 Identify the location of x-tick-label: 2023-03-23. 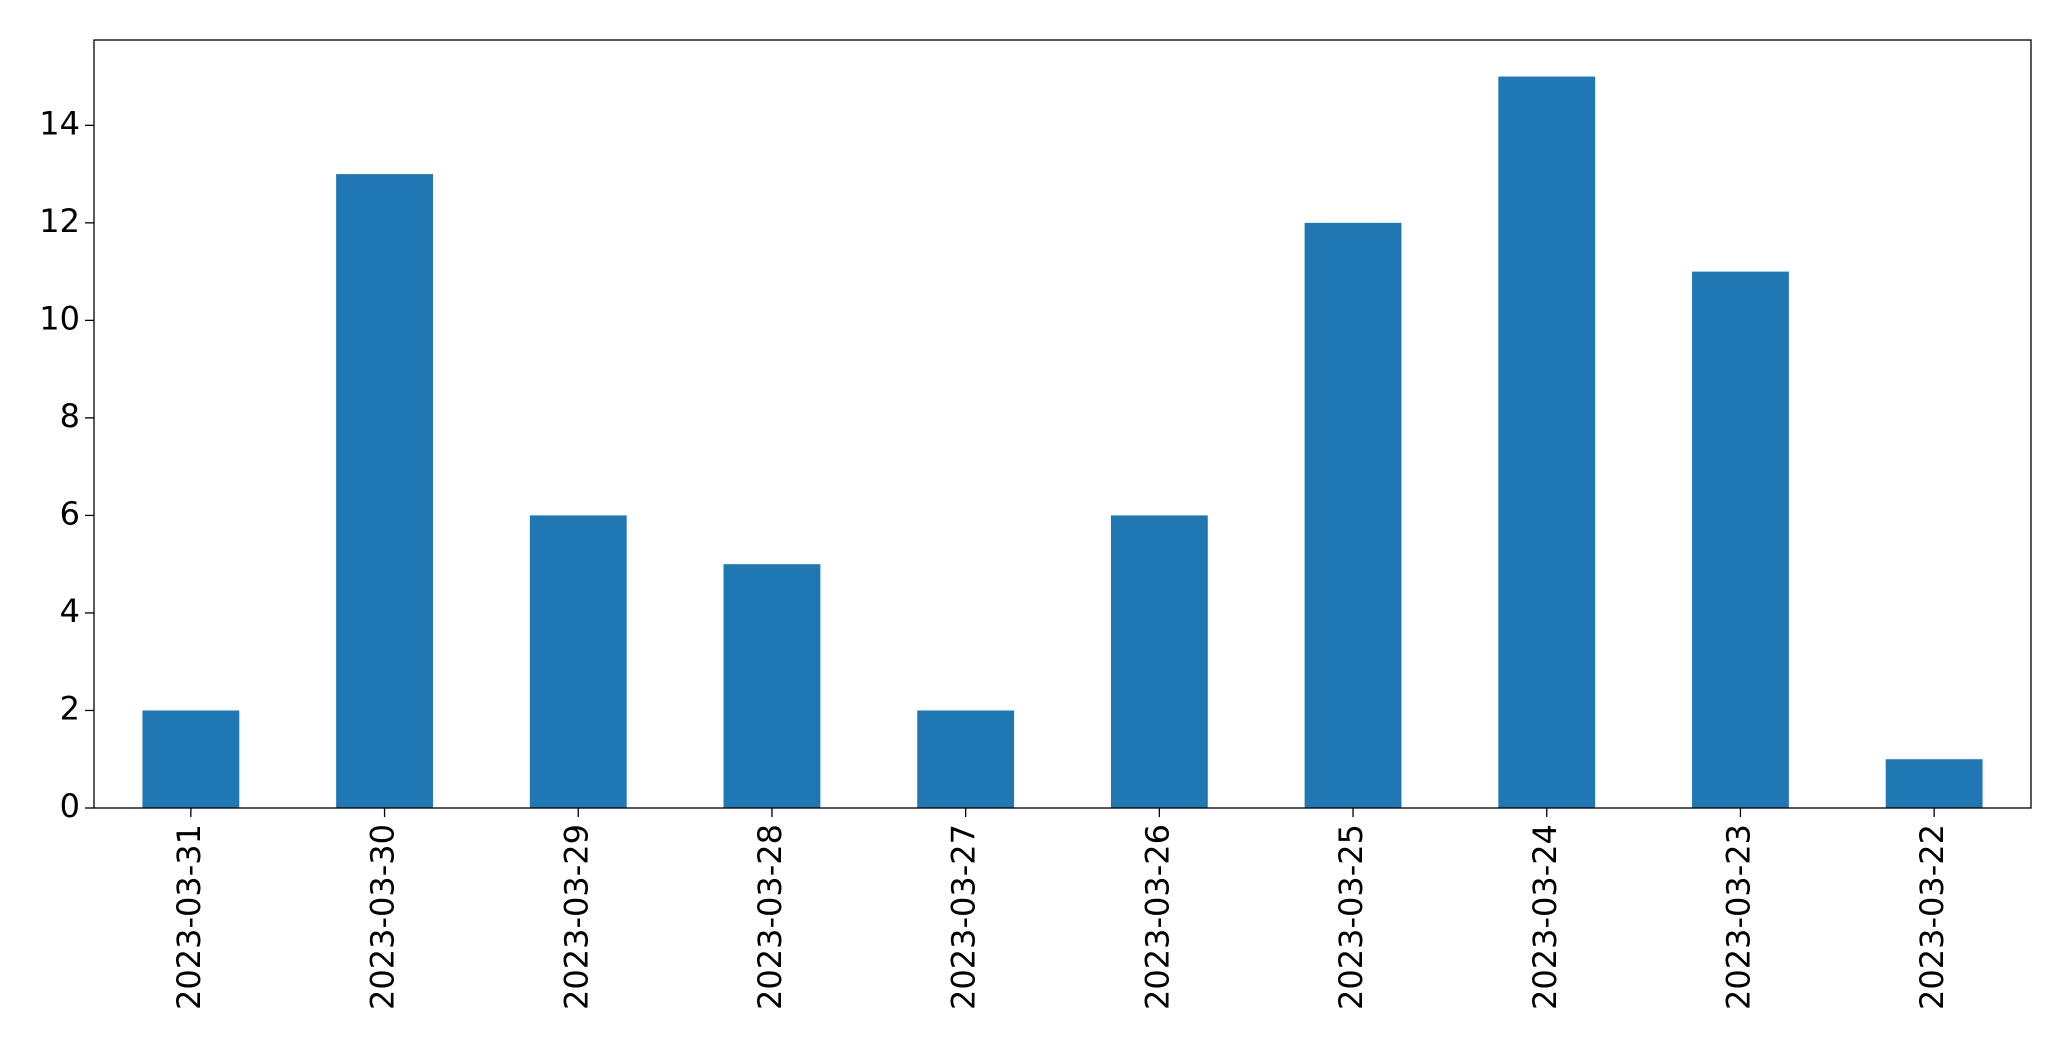
(1738, 917).